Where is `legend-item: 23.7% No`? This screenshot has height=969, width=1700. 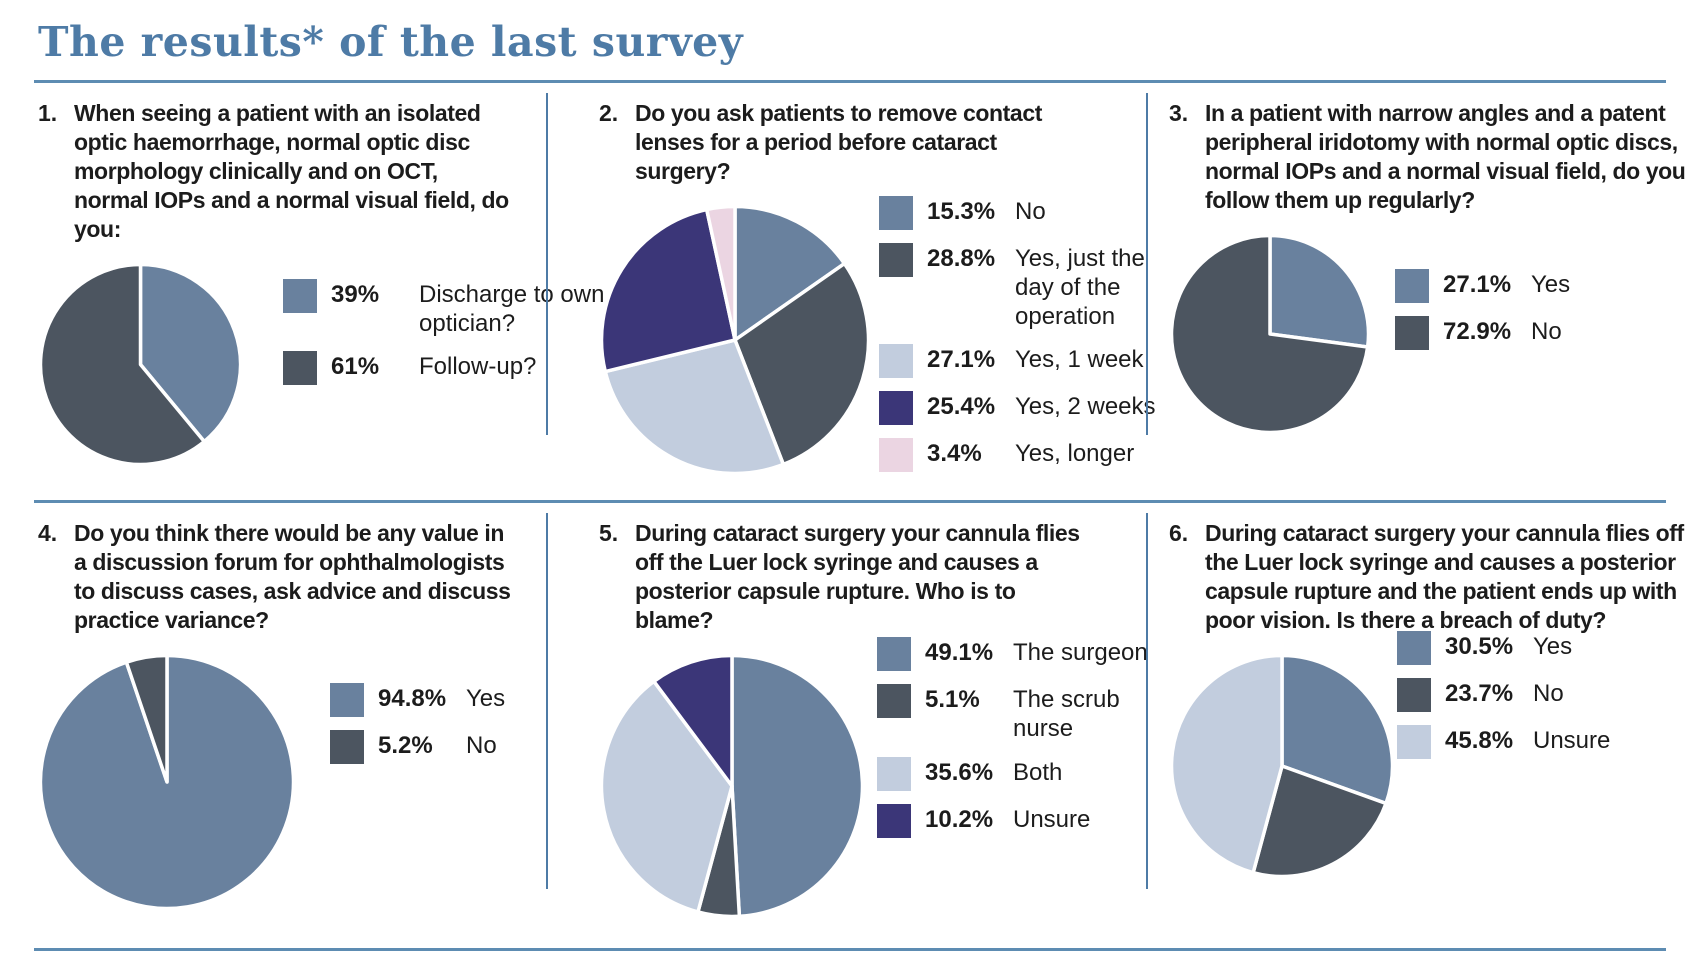 legend-item: 23.7% No is located at coordinates (1503, 694).